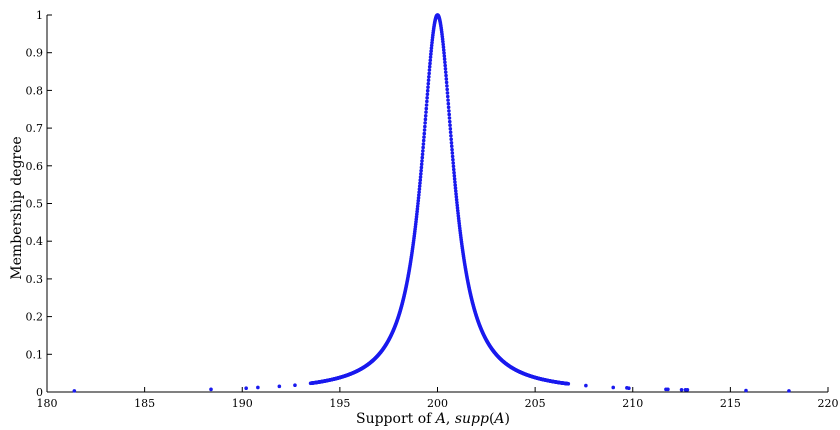  I want to click on x-tick-label: 220, so click(828, 403).